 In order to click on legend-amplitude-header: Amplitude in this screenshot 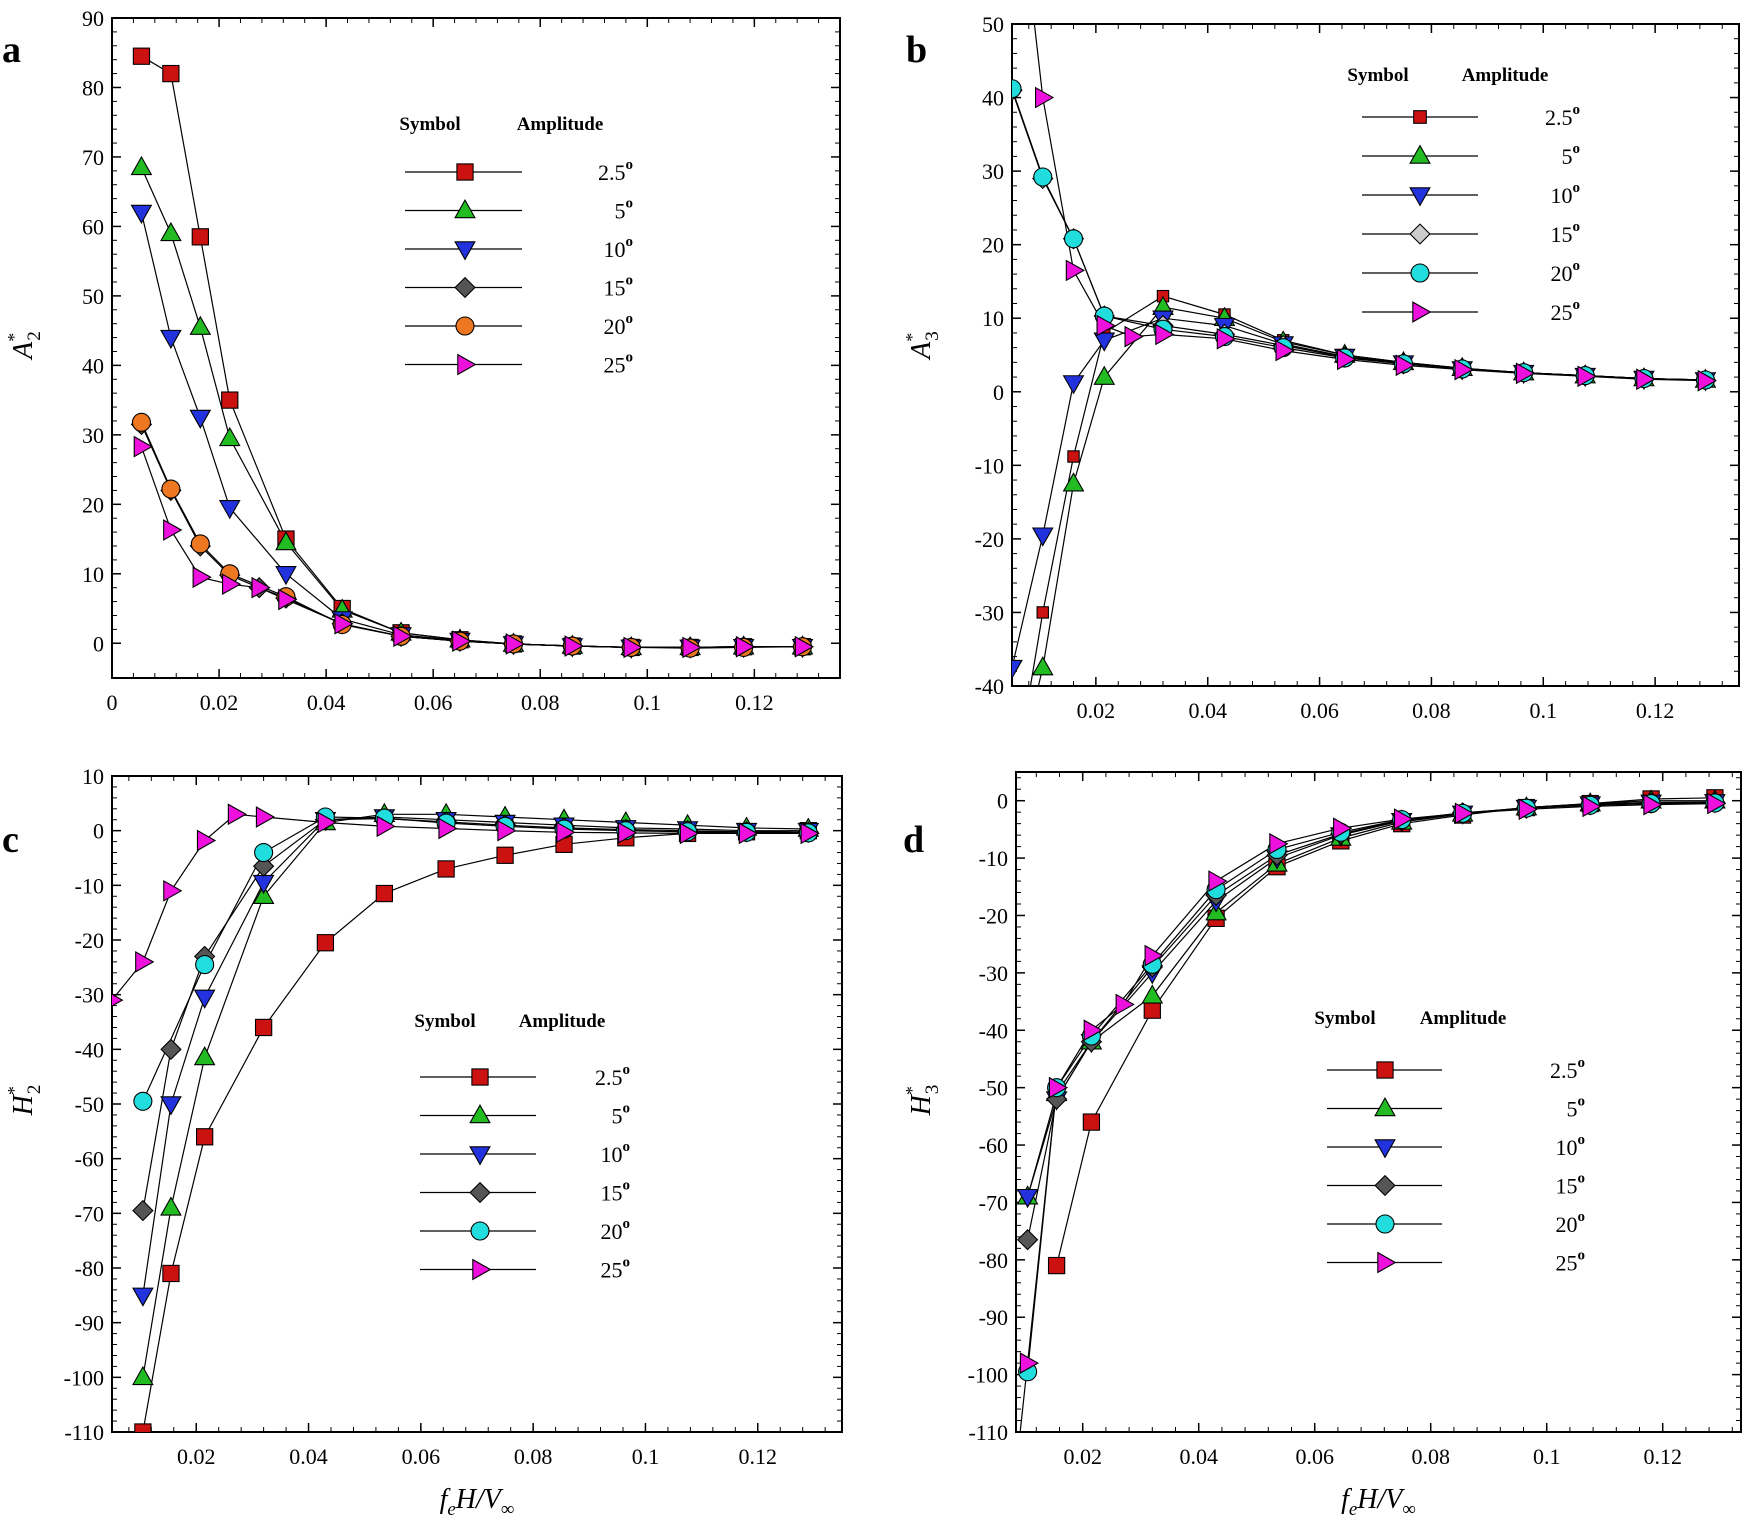, I will do `click(560, 124)`.